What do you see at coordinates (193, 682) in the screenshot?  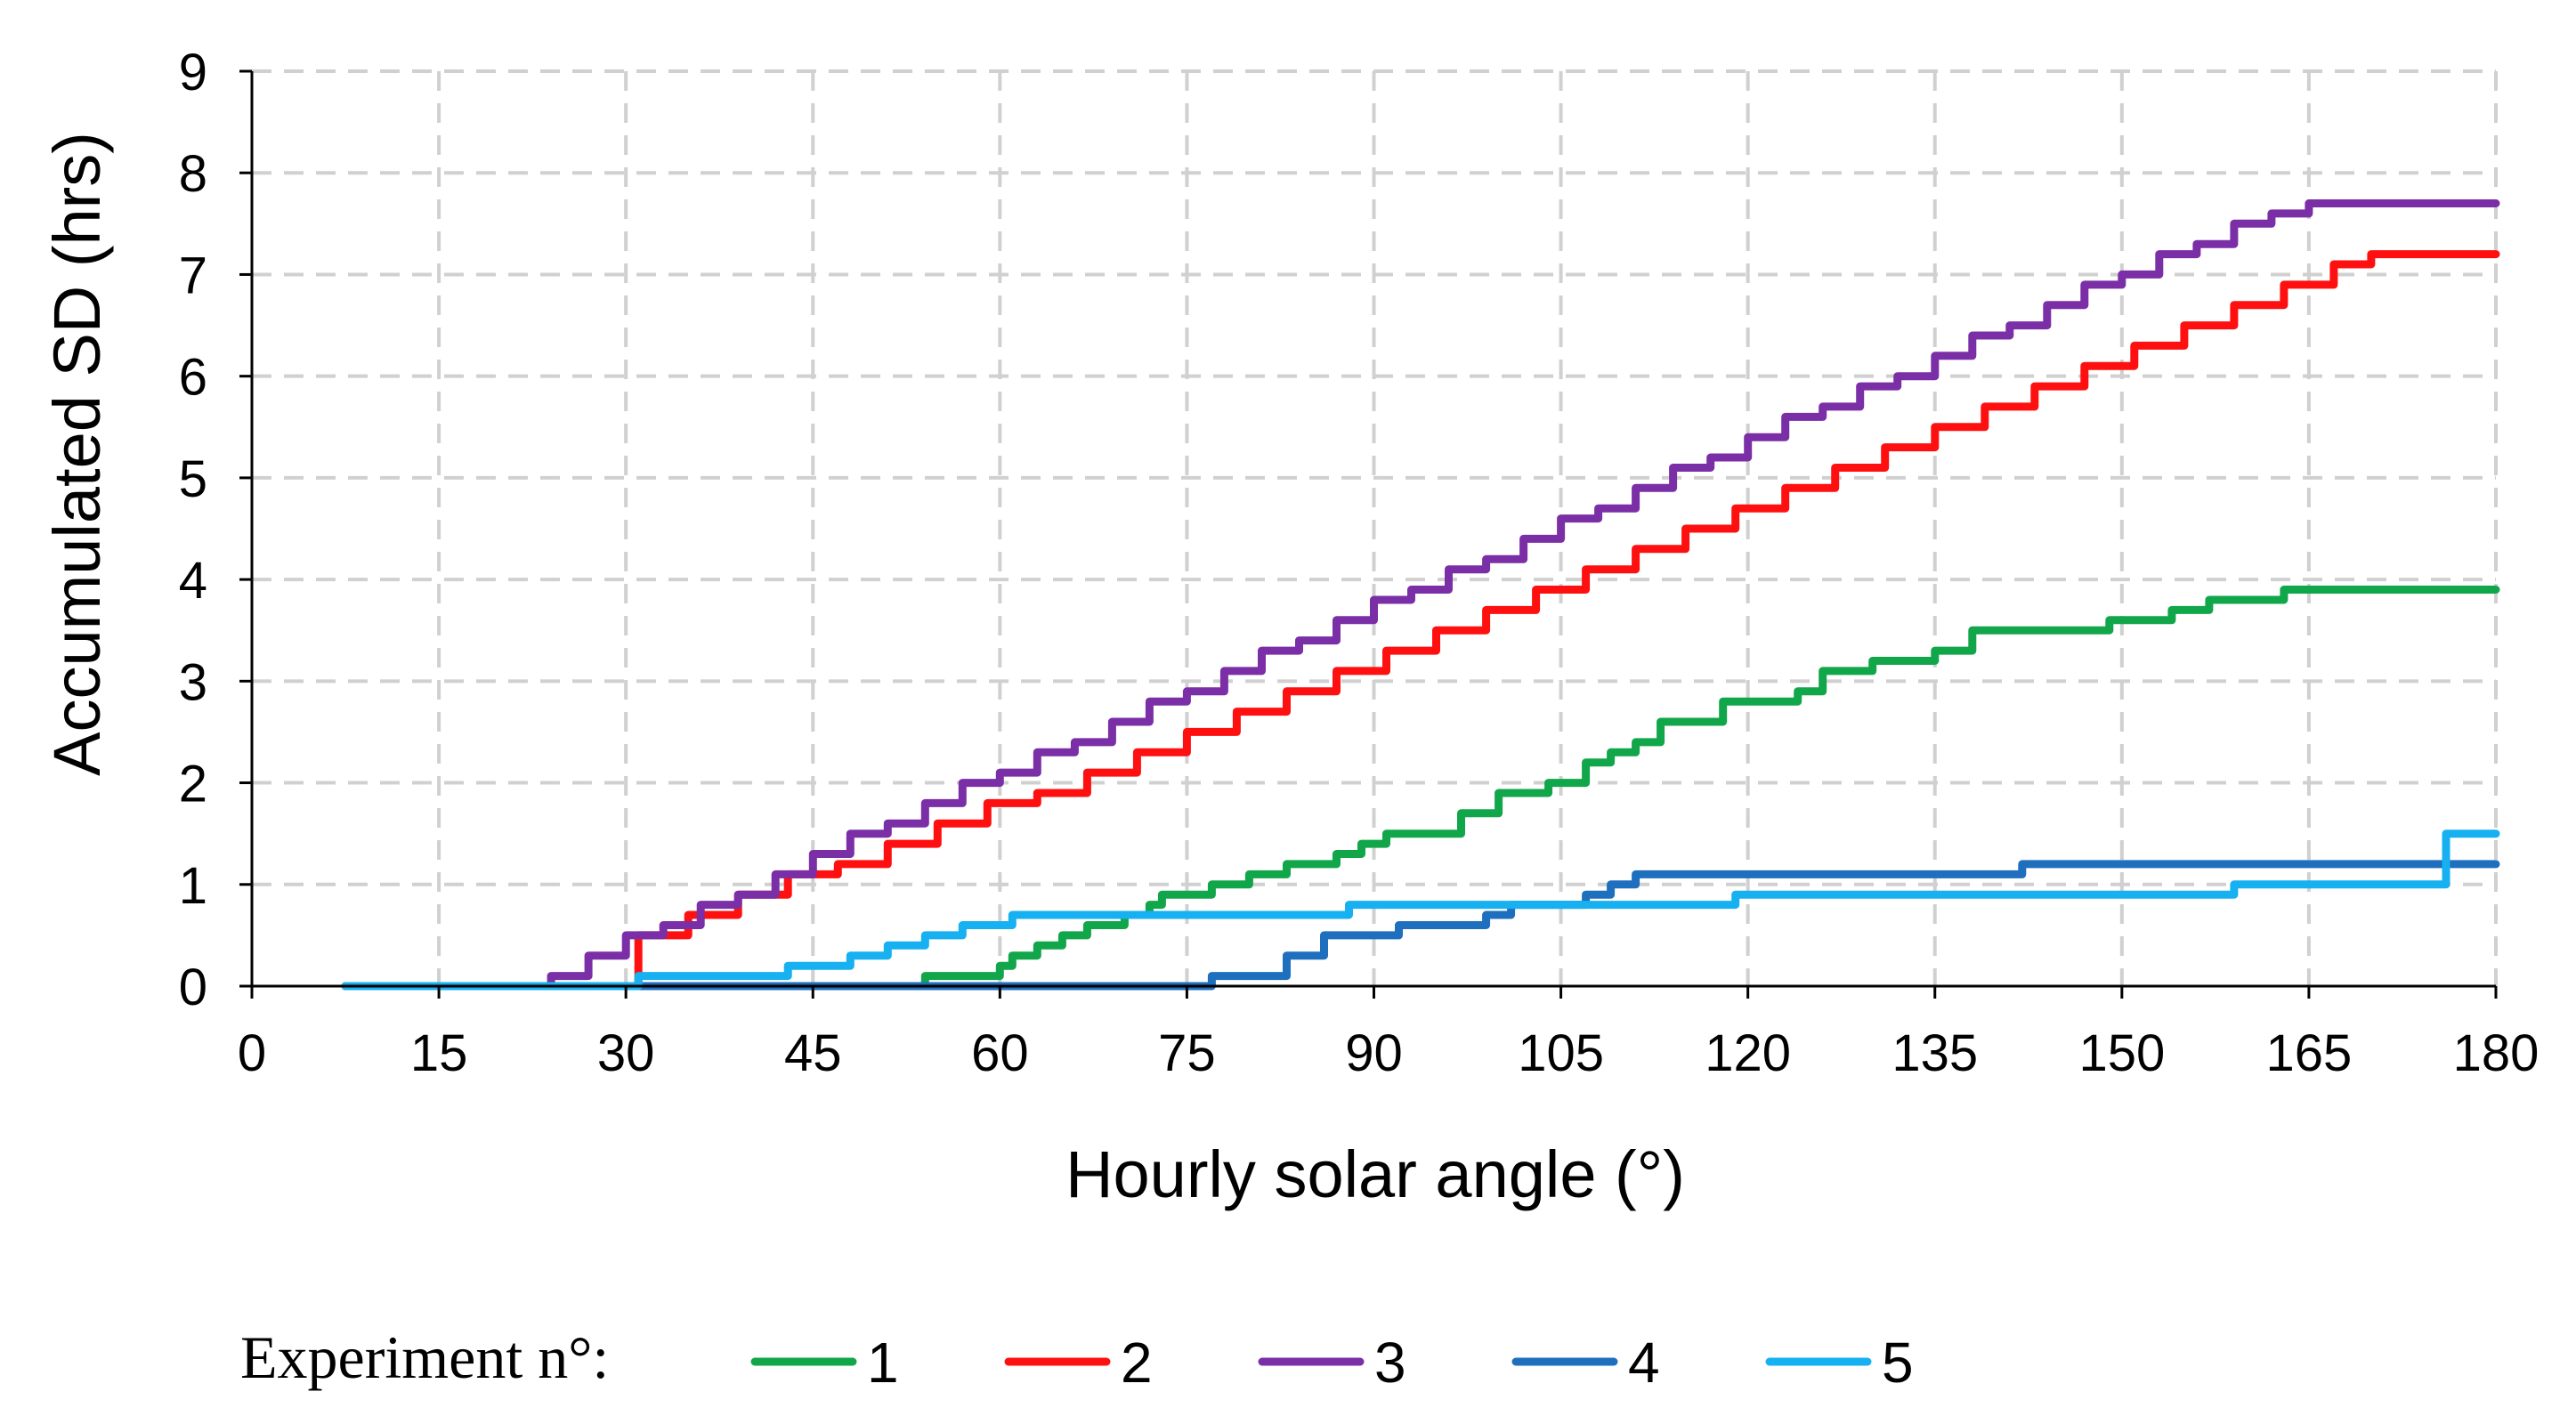 I see `y-tick-label: 3` at bounding box center [193, 682].